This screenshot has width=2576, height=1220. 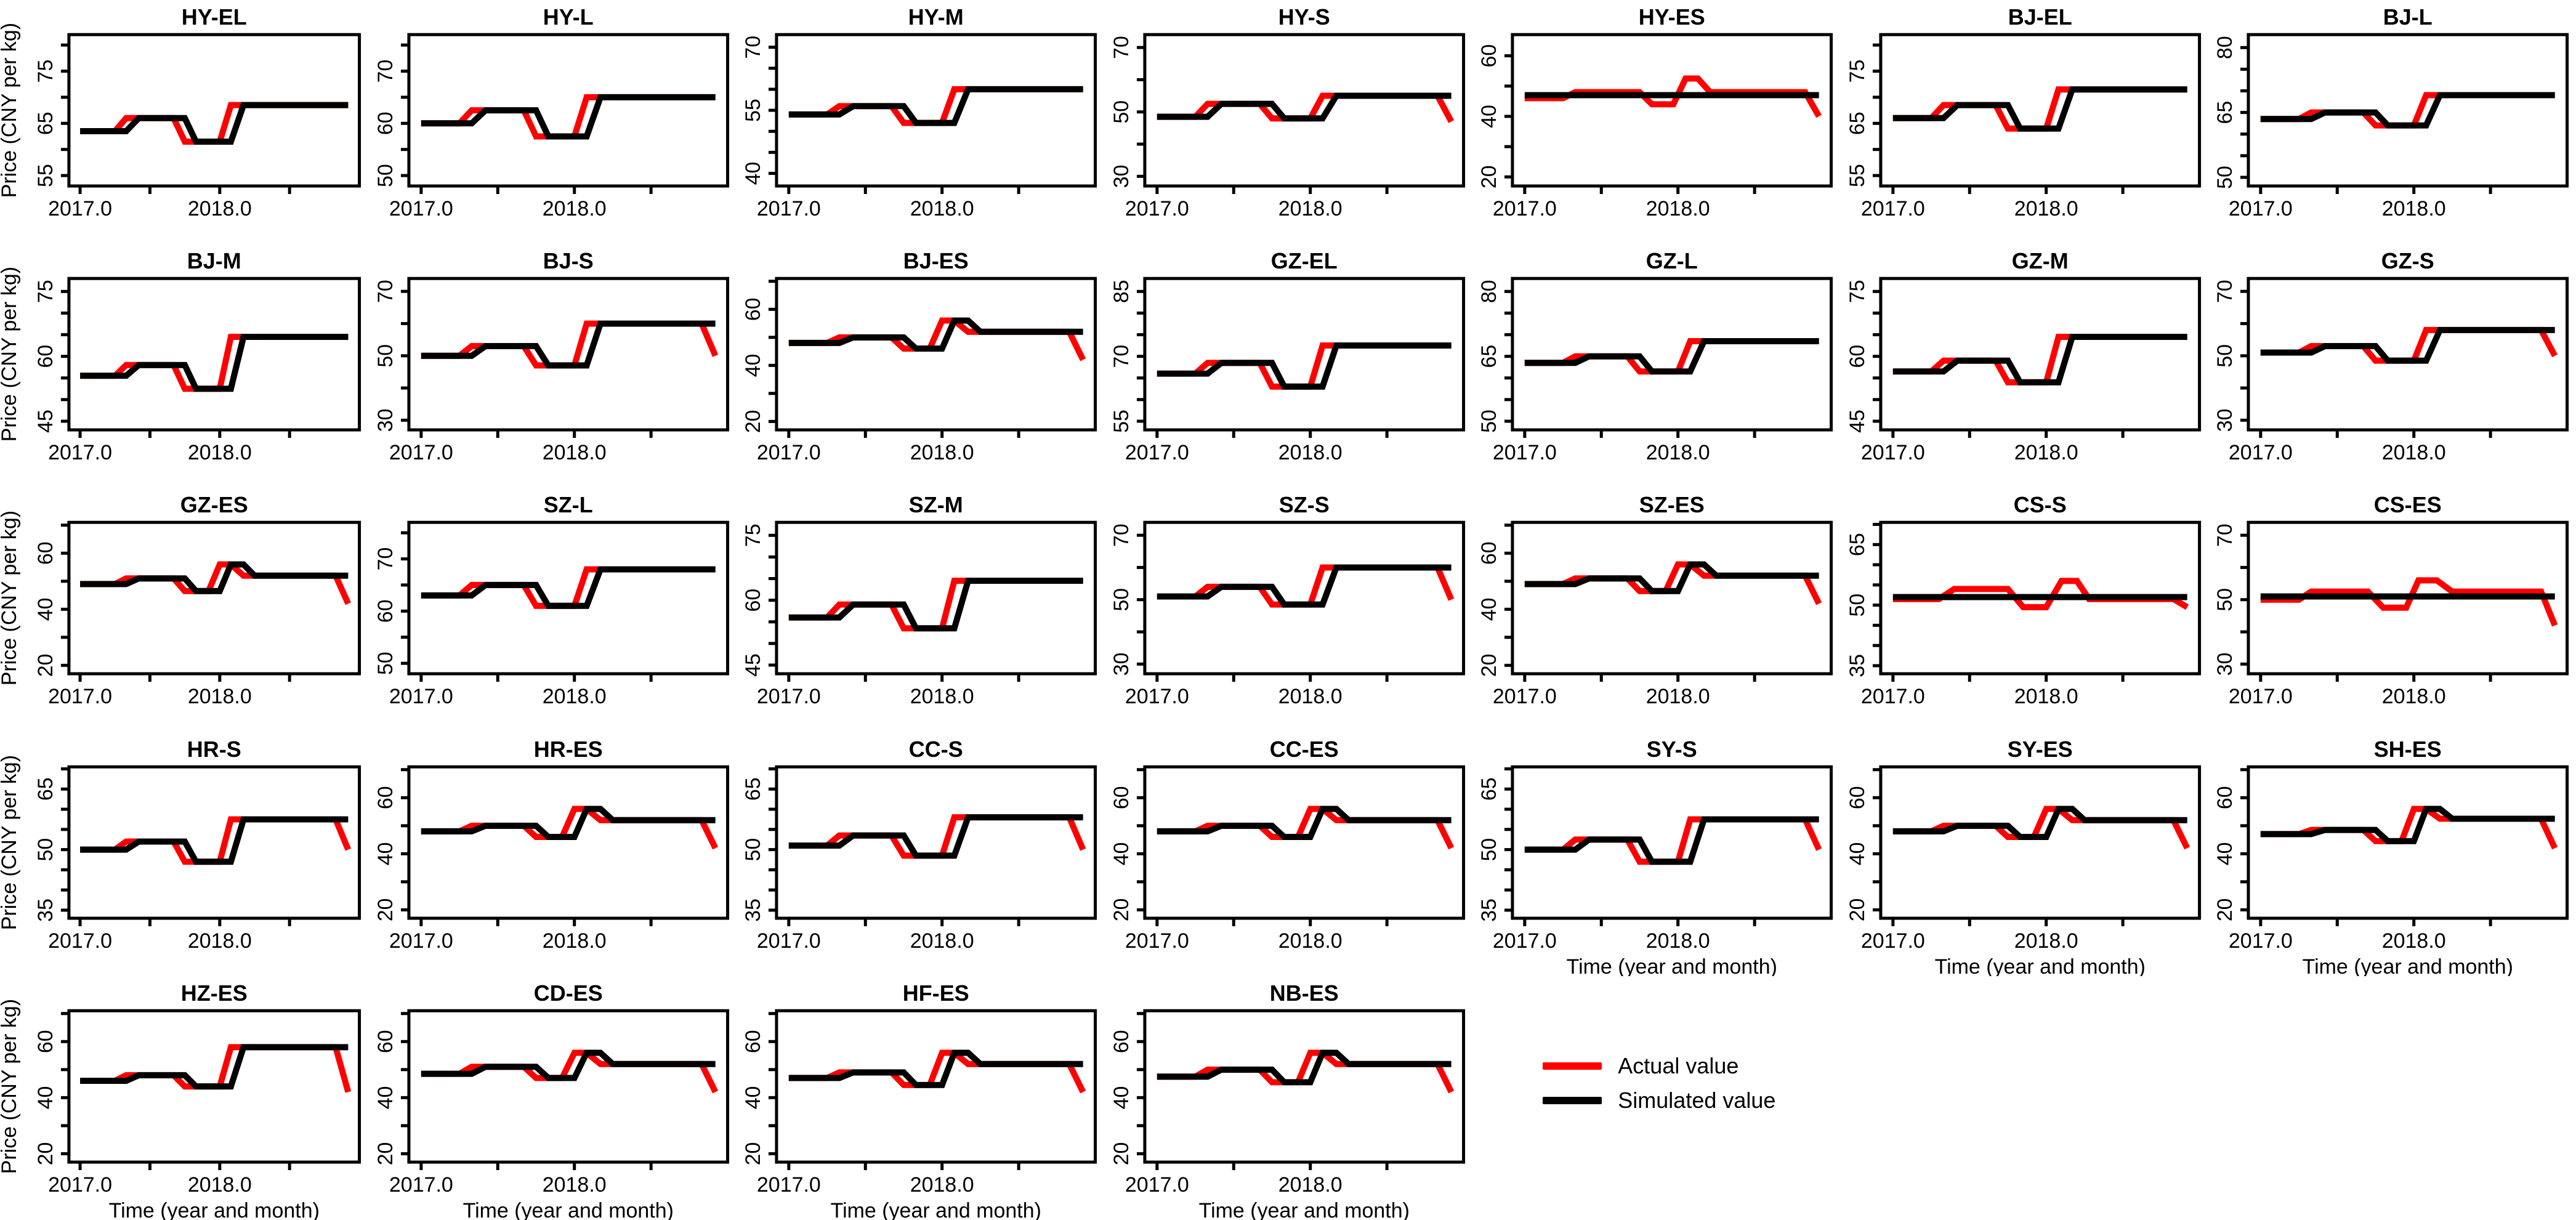 What do you see at coordinates (180, 845) in the screenshot?
I see `subplot-svg-hr-s: HR-S 35 50 65 2017.0 2018.0 Price (CNY per kg)` at bounding box center [180, 845].